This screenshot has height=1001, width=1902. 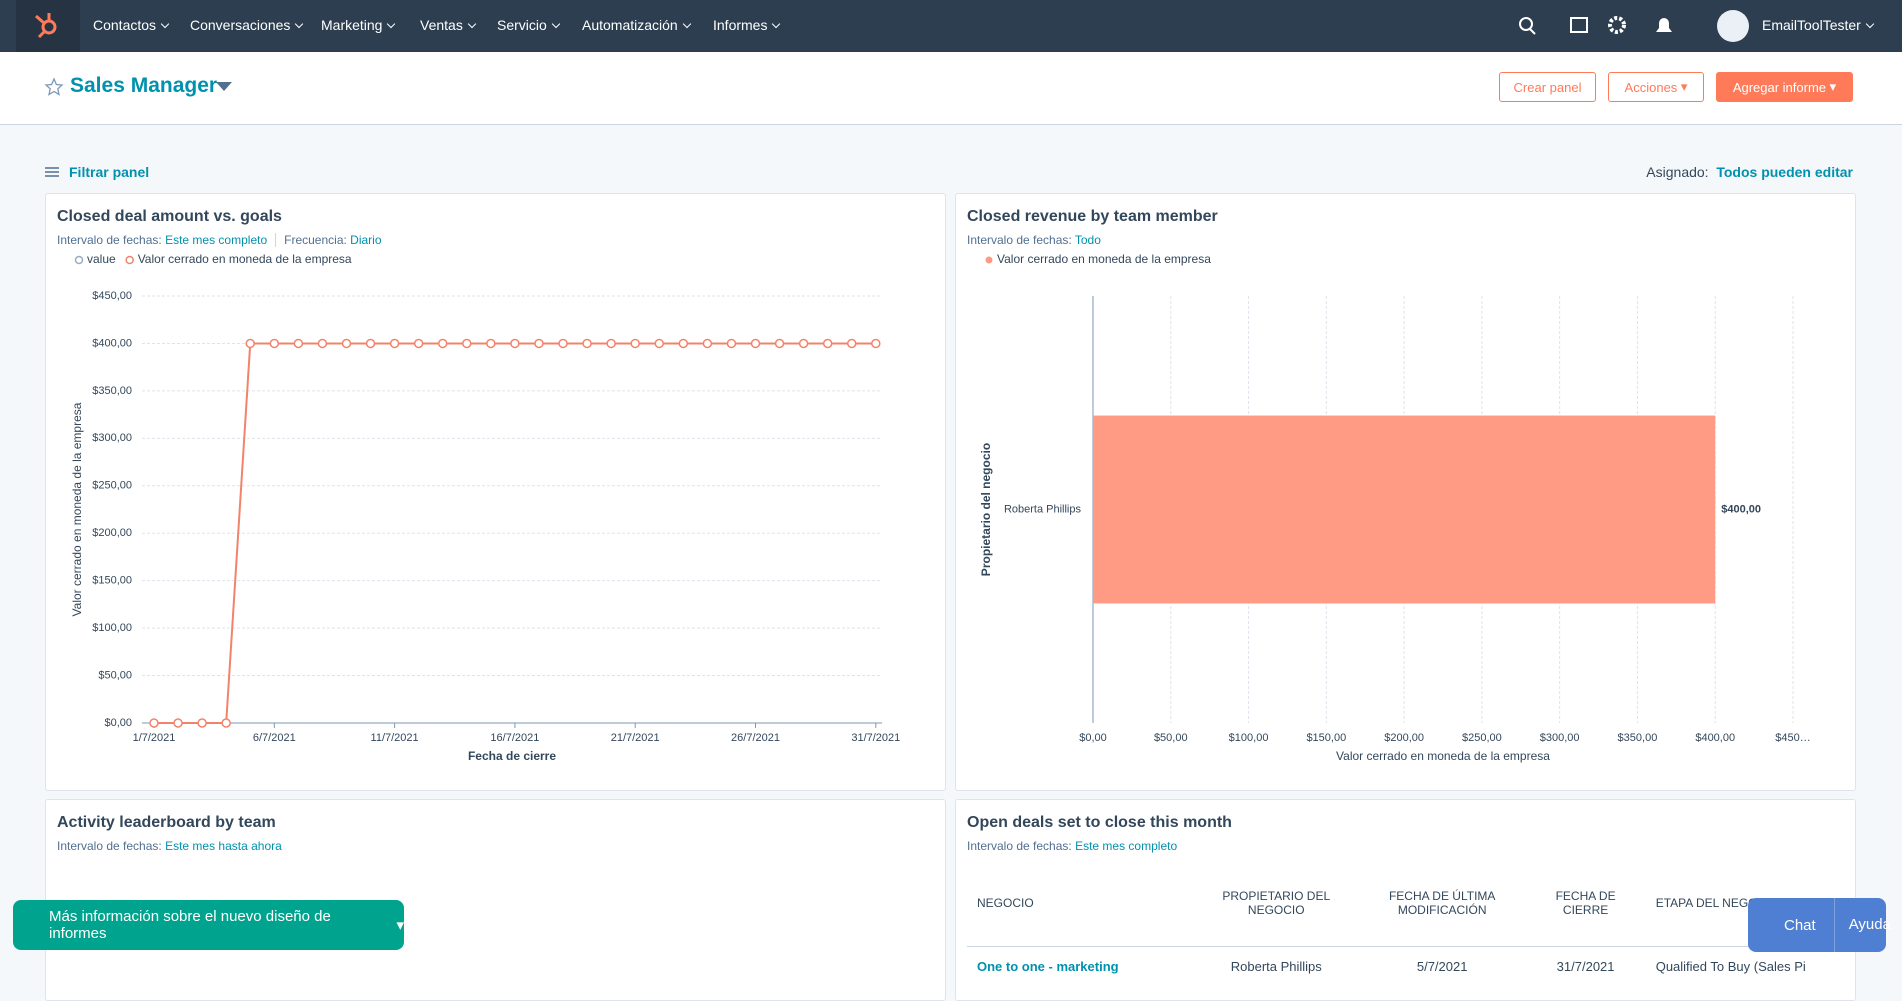 What do you see at coordinates (154, 738) in the screenshot?
I see `x-tick-label: 1/7/2021` at bounding box center [154, 738].